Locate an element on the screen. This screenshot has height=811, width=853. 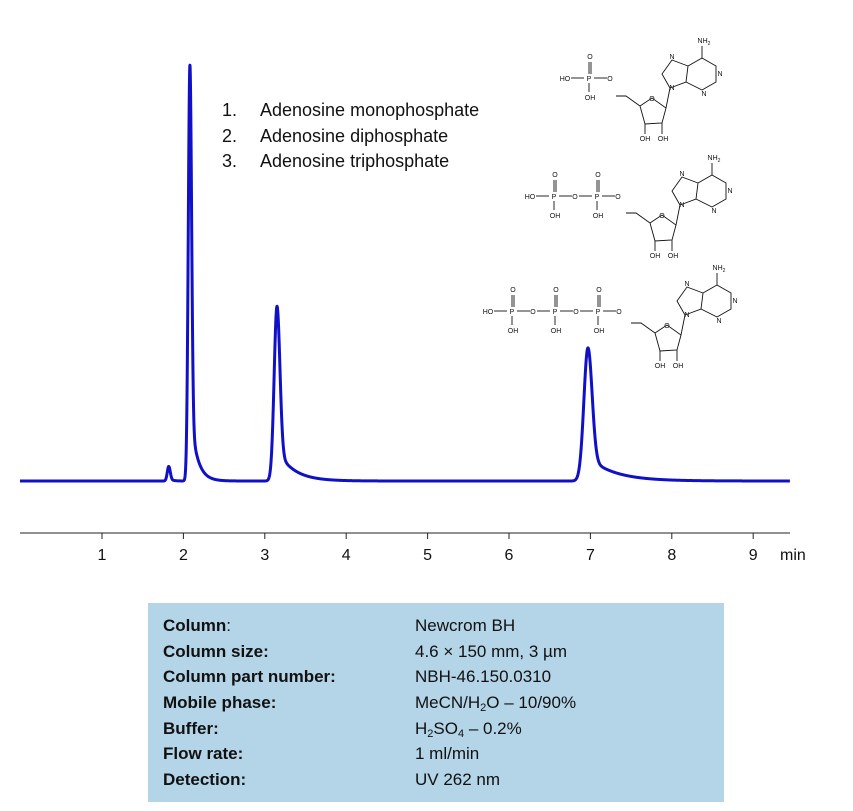
condition-label: Flow rate: is located at coordinates (203, 753).